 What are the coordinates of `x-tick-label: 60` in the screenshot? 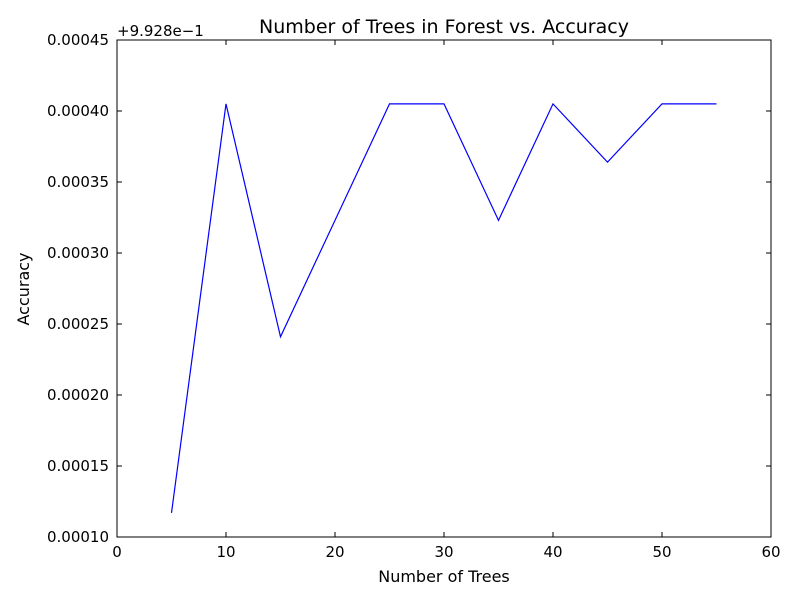 It's located at (770, 552).